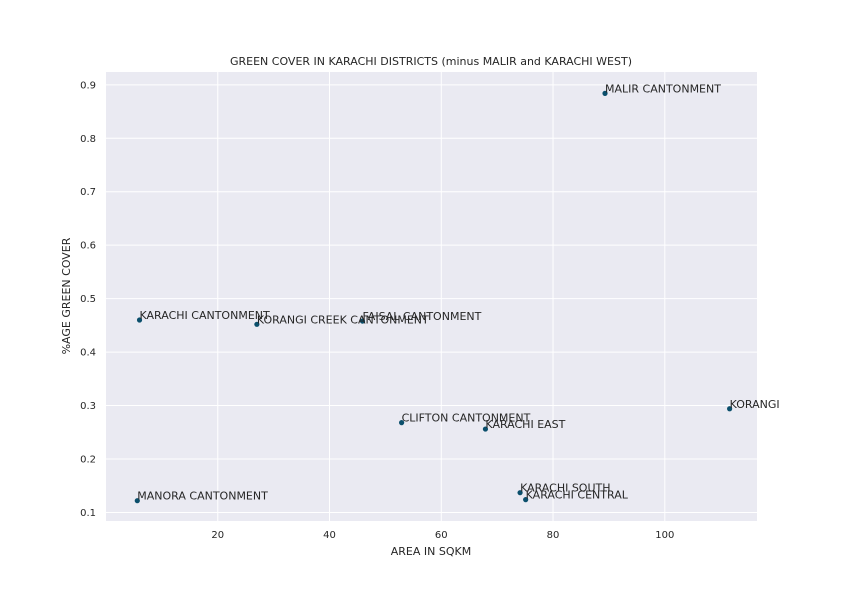  Describe the element at coordinates (88, 513) in the screenshot. I see `y-tick-label: 0.1` at that location.